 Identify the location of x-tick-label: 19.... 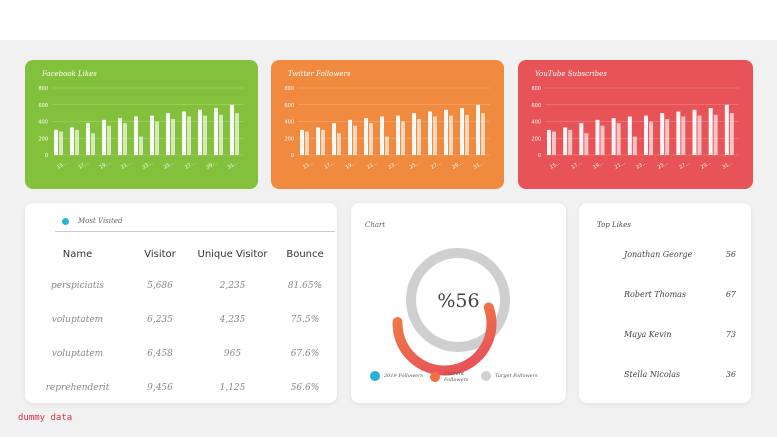
(351, 165).